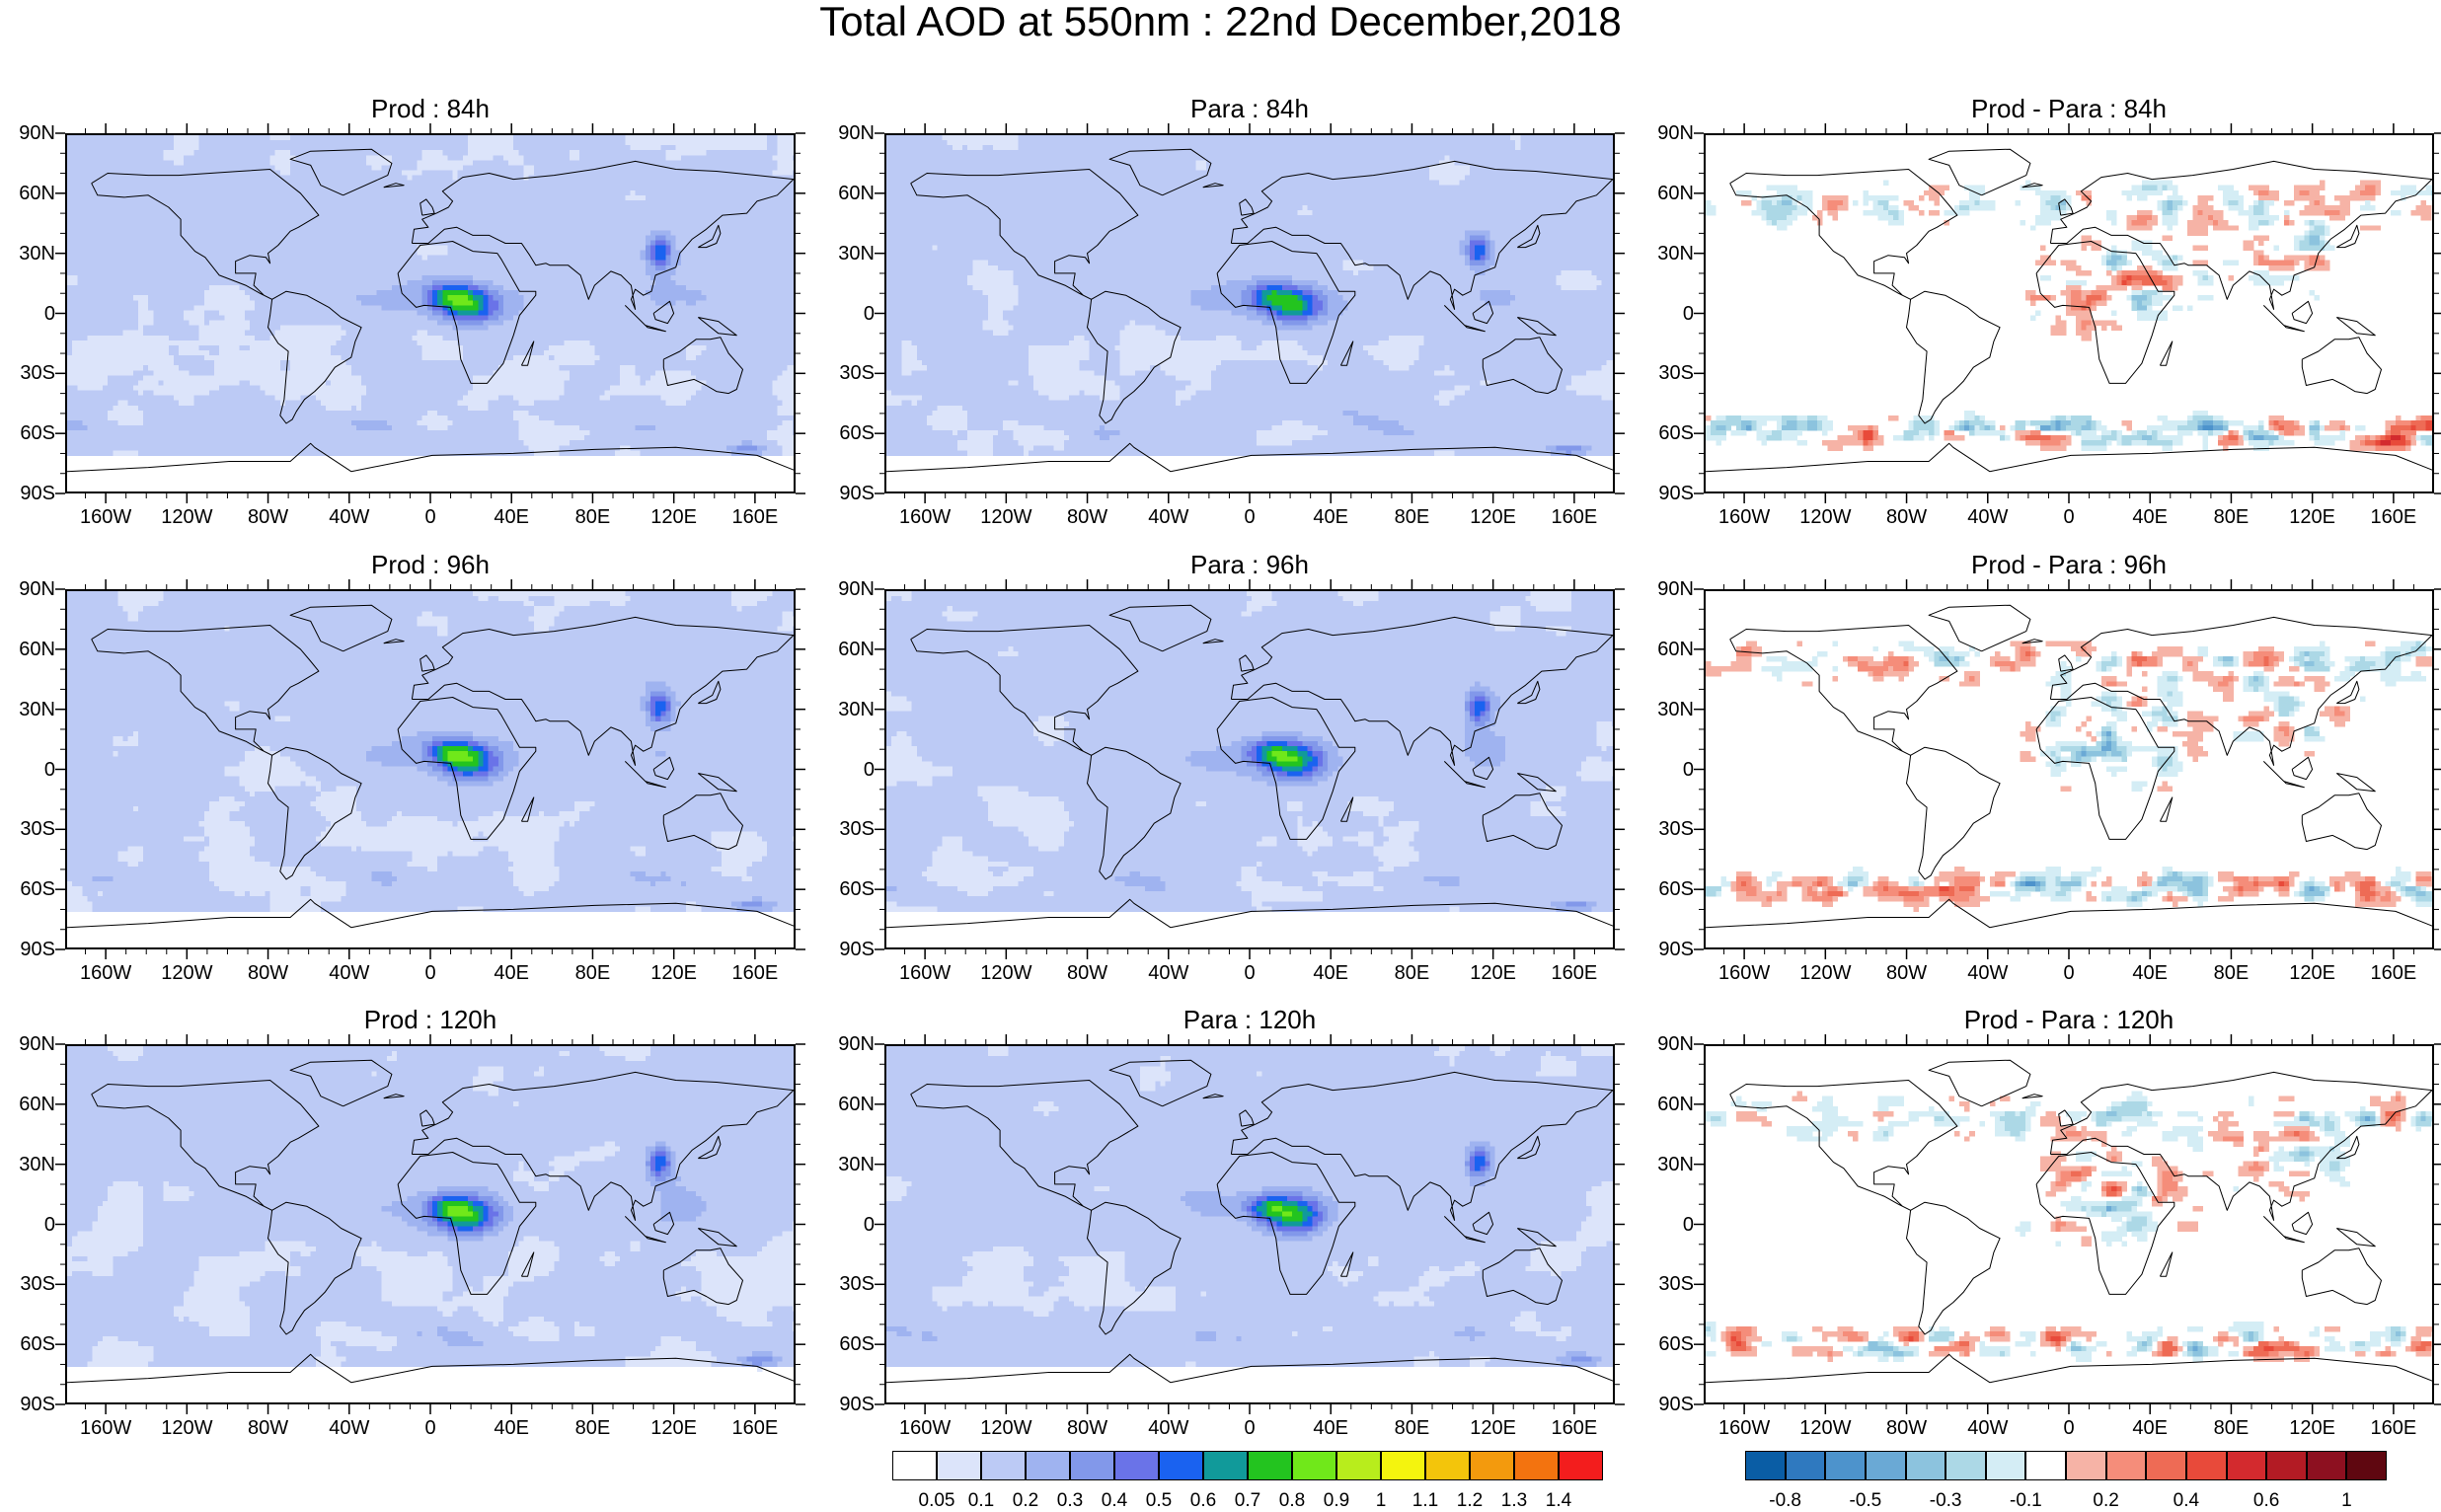 Image resolution: width=2441 pixels, height=1512 pixels. I want to click on panel-title: Para : 120h, so click(1249, 1019).